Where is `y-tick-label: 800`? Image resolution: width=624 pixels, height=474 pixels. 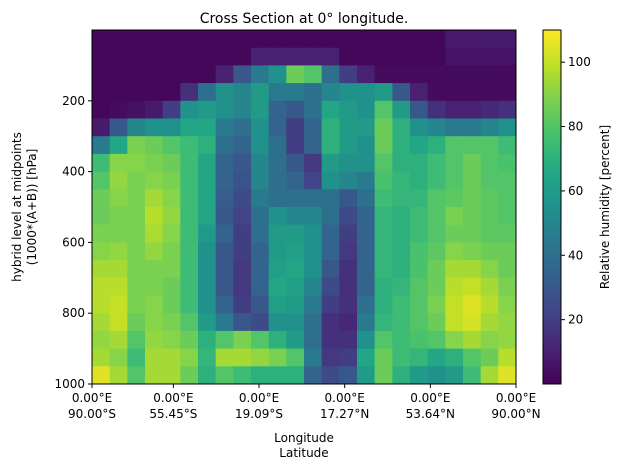 y-tick-label: 800 is located at coordinates (73, 313).